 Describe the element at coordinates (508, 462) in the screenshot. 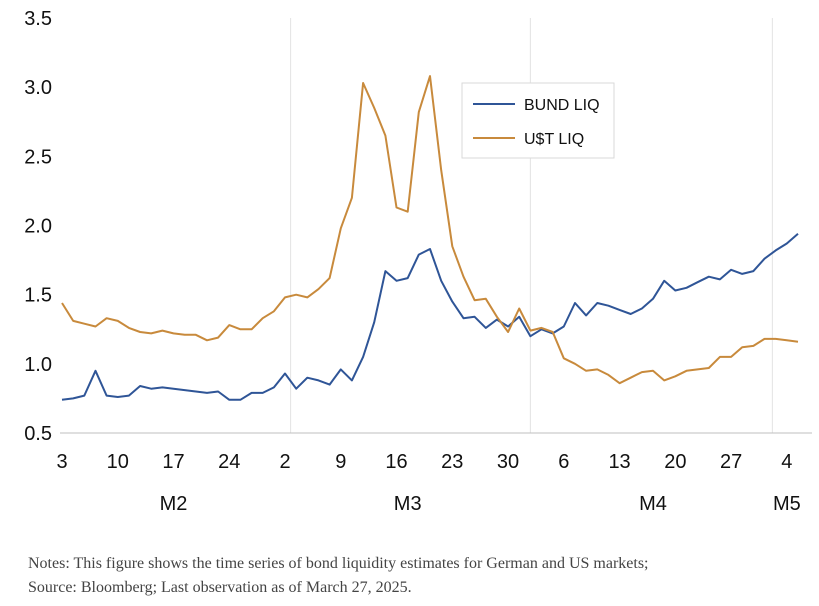

I see `x-tick-label: 30` at that location.